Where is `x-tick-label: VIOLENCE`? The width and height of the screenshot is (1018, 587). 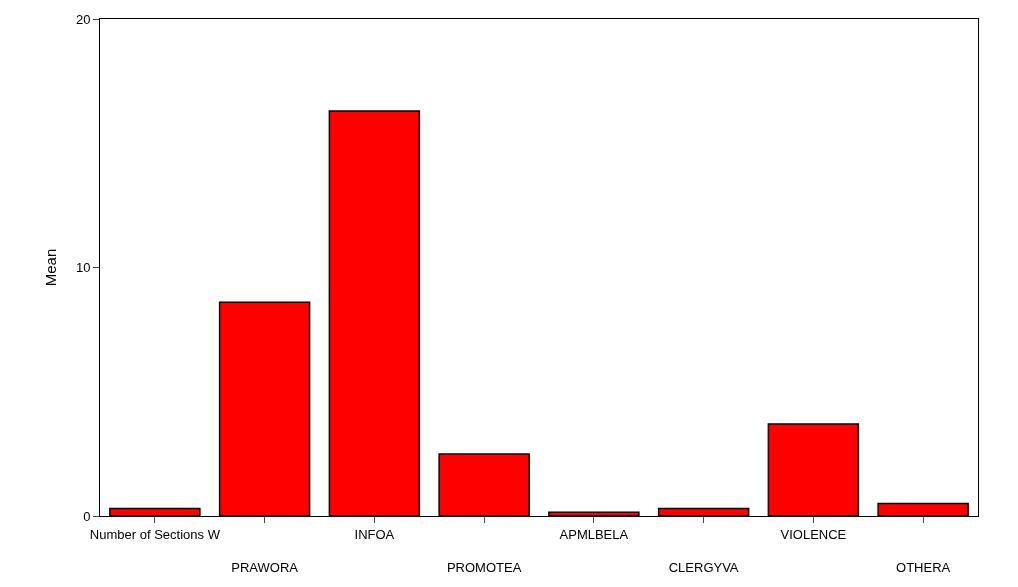
x-tick-label: VIOLENCE is located at coordinates (813, 534).